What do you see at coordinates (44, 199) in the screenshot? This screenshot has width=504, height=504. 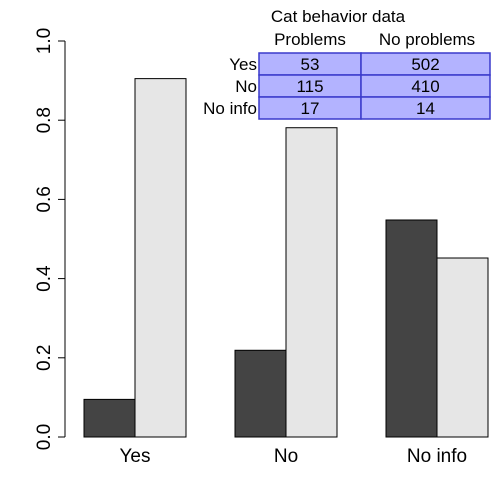 I see `y-tick-label: 0.6` at bounding box center [44, 199].